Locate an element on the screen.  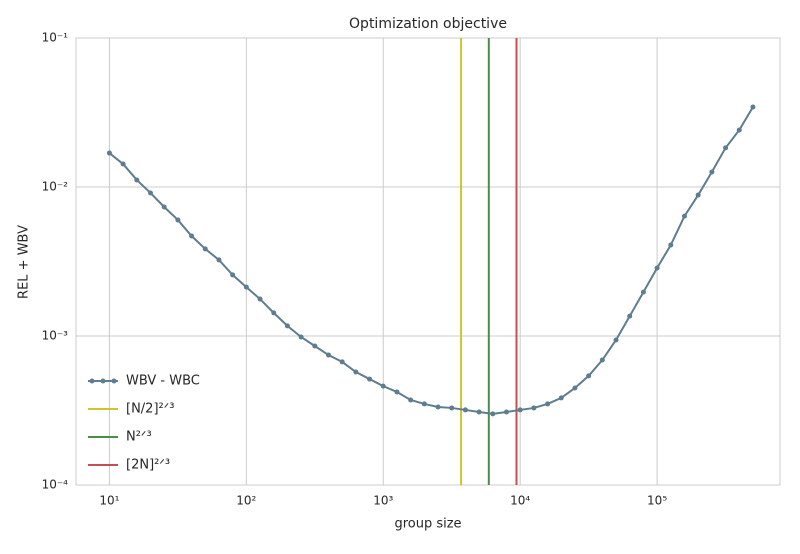
x-tick-label: 10² is located at coordinates (246, 501).